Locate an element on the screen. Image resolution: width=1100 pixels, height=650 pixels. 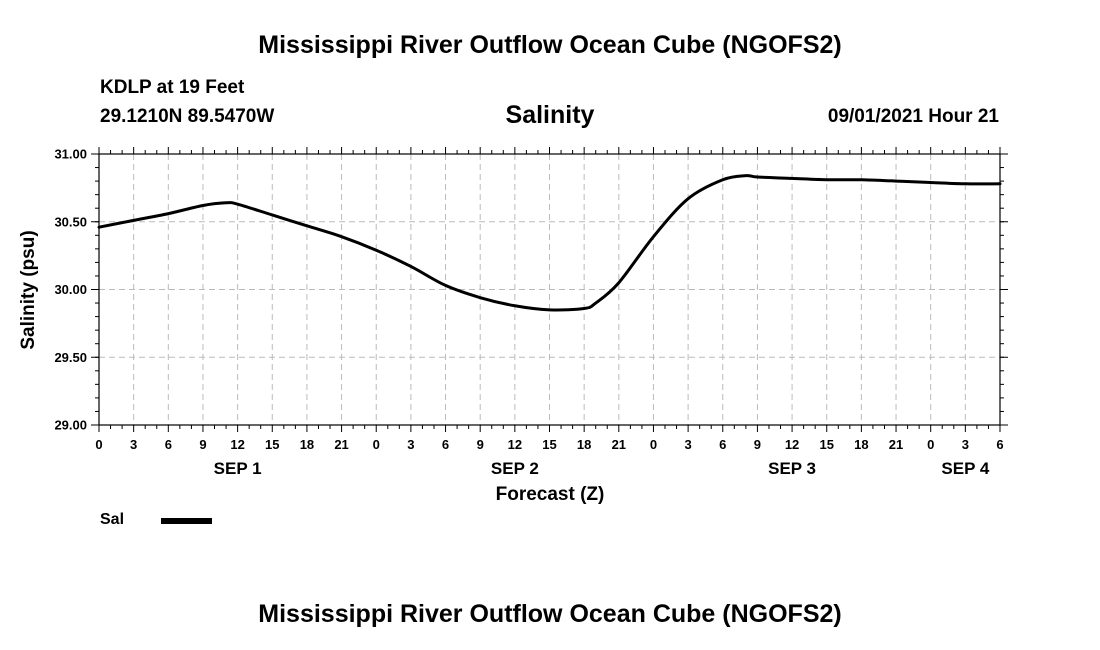
x-day-label: SEP 4 is located at coordinates (965, 468).